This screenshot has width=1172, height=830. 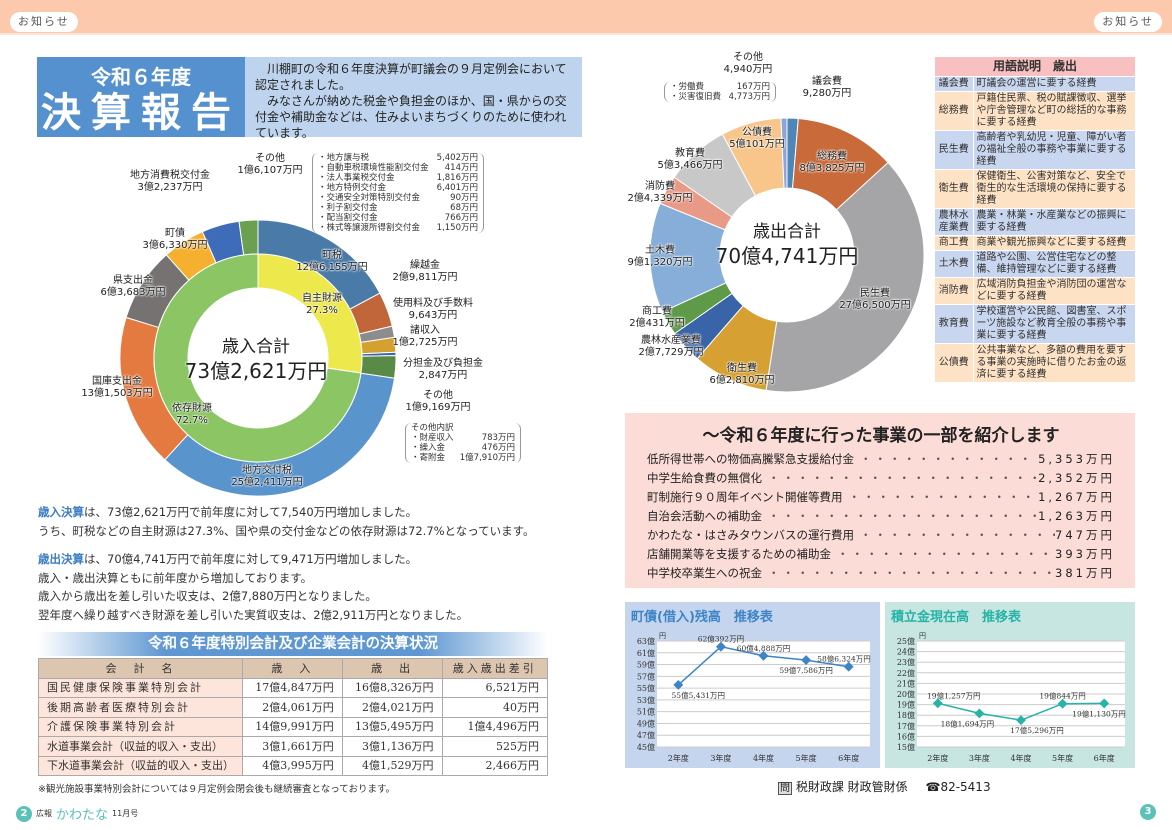 What do you see at coordinates (954, 189) in the screenshot?
I see `glossary-term: 衛生費` at bounding box center [954, 189].